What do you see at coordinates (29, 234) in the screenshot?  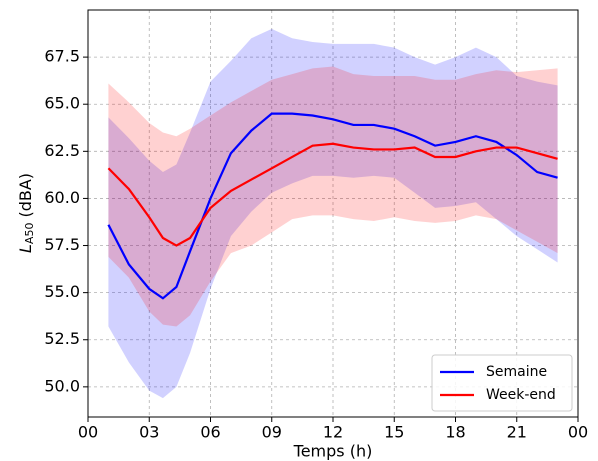 I see `y-label-sub: A50` at bounding box center [29, 234].